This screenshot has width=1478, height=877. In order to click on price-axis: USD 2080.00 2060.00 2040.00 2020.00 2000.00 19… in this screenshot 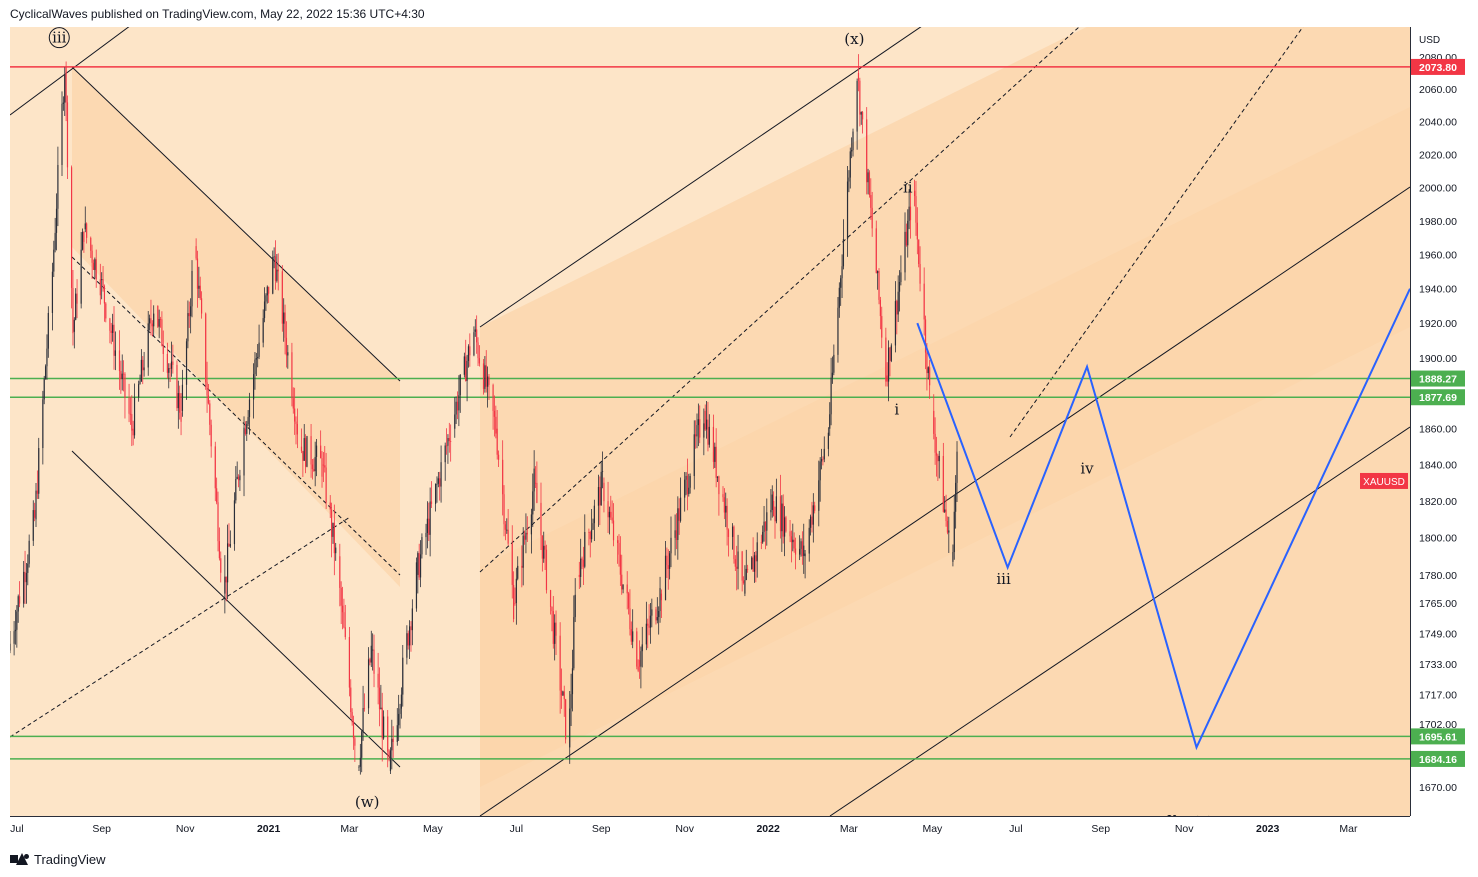, I will do `click(1444, 421)`.